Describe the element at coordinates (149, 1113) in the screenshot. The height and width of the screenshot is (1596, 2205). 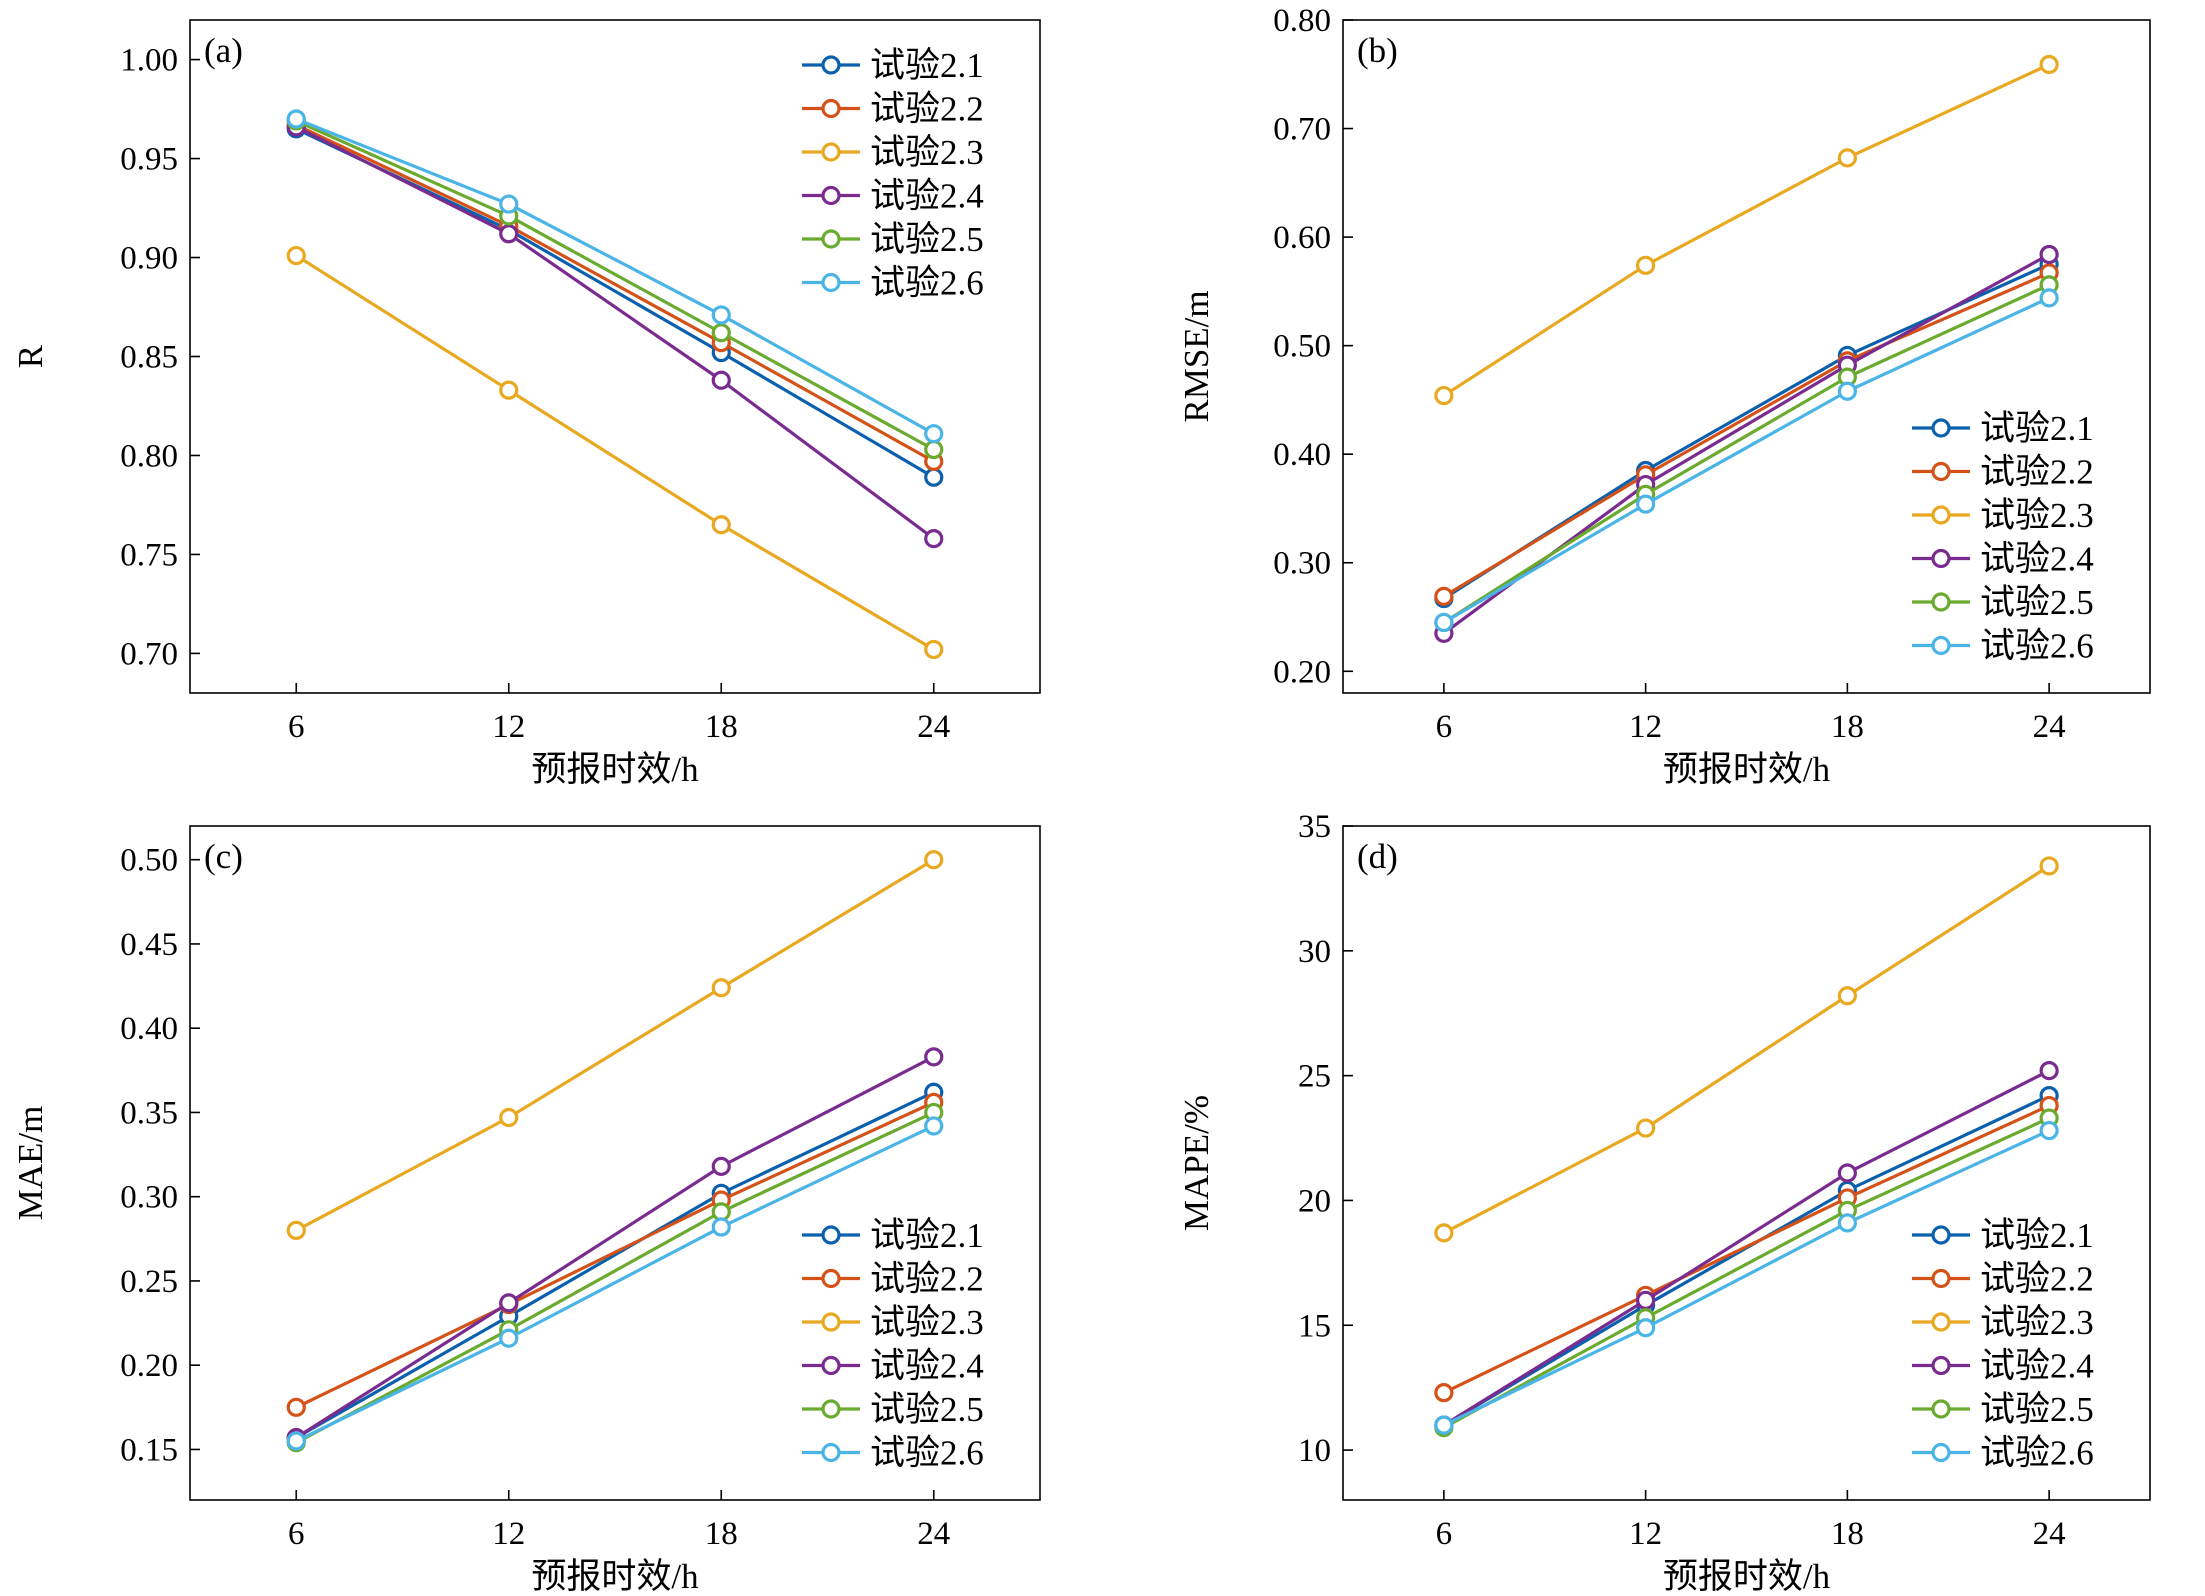
I see `y-tick-label: 0.35` at that location.